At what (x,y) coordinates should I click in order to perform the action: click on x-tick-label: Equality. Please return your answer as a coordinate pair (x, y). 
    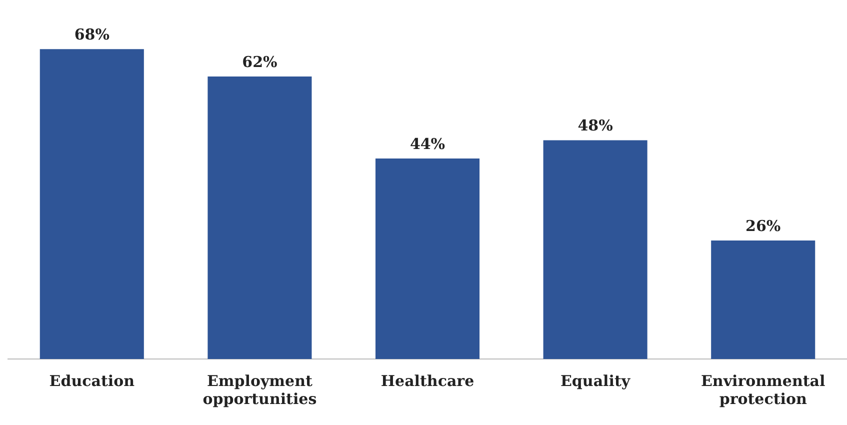
    Looking at the image, I should click on (596, 381).